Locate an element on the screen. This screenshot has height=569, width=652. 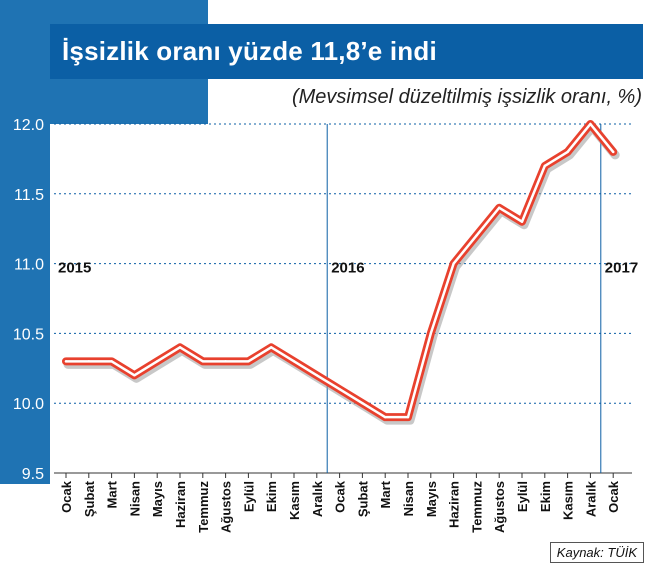
y-tick-label: 9.5 is located at coordinates (33, 474).